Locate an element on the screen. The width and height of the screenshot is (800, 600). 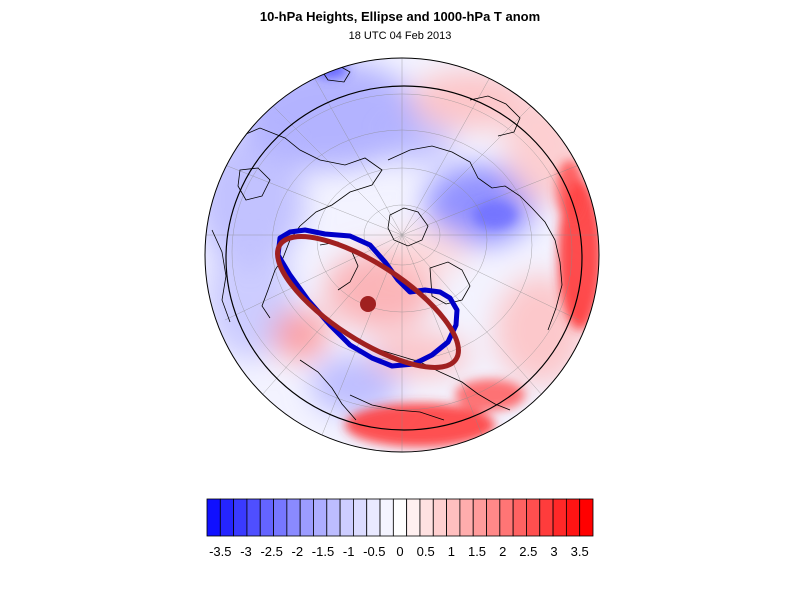
colorbar-tick-label: 0 is located at coordinates (399, 551).